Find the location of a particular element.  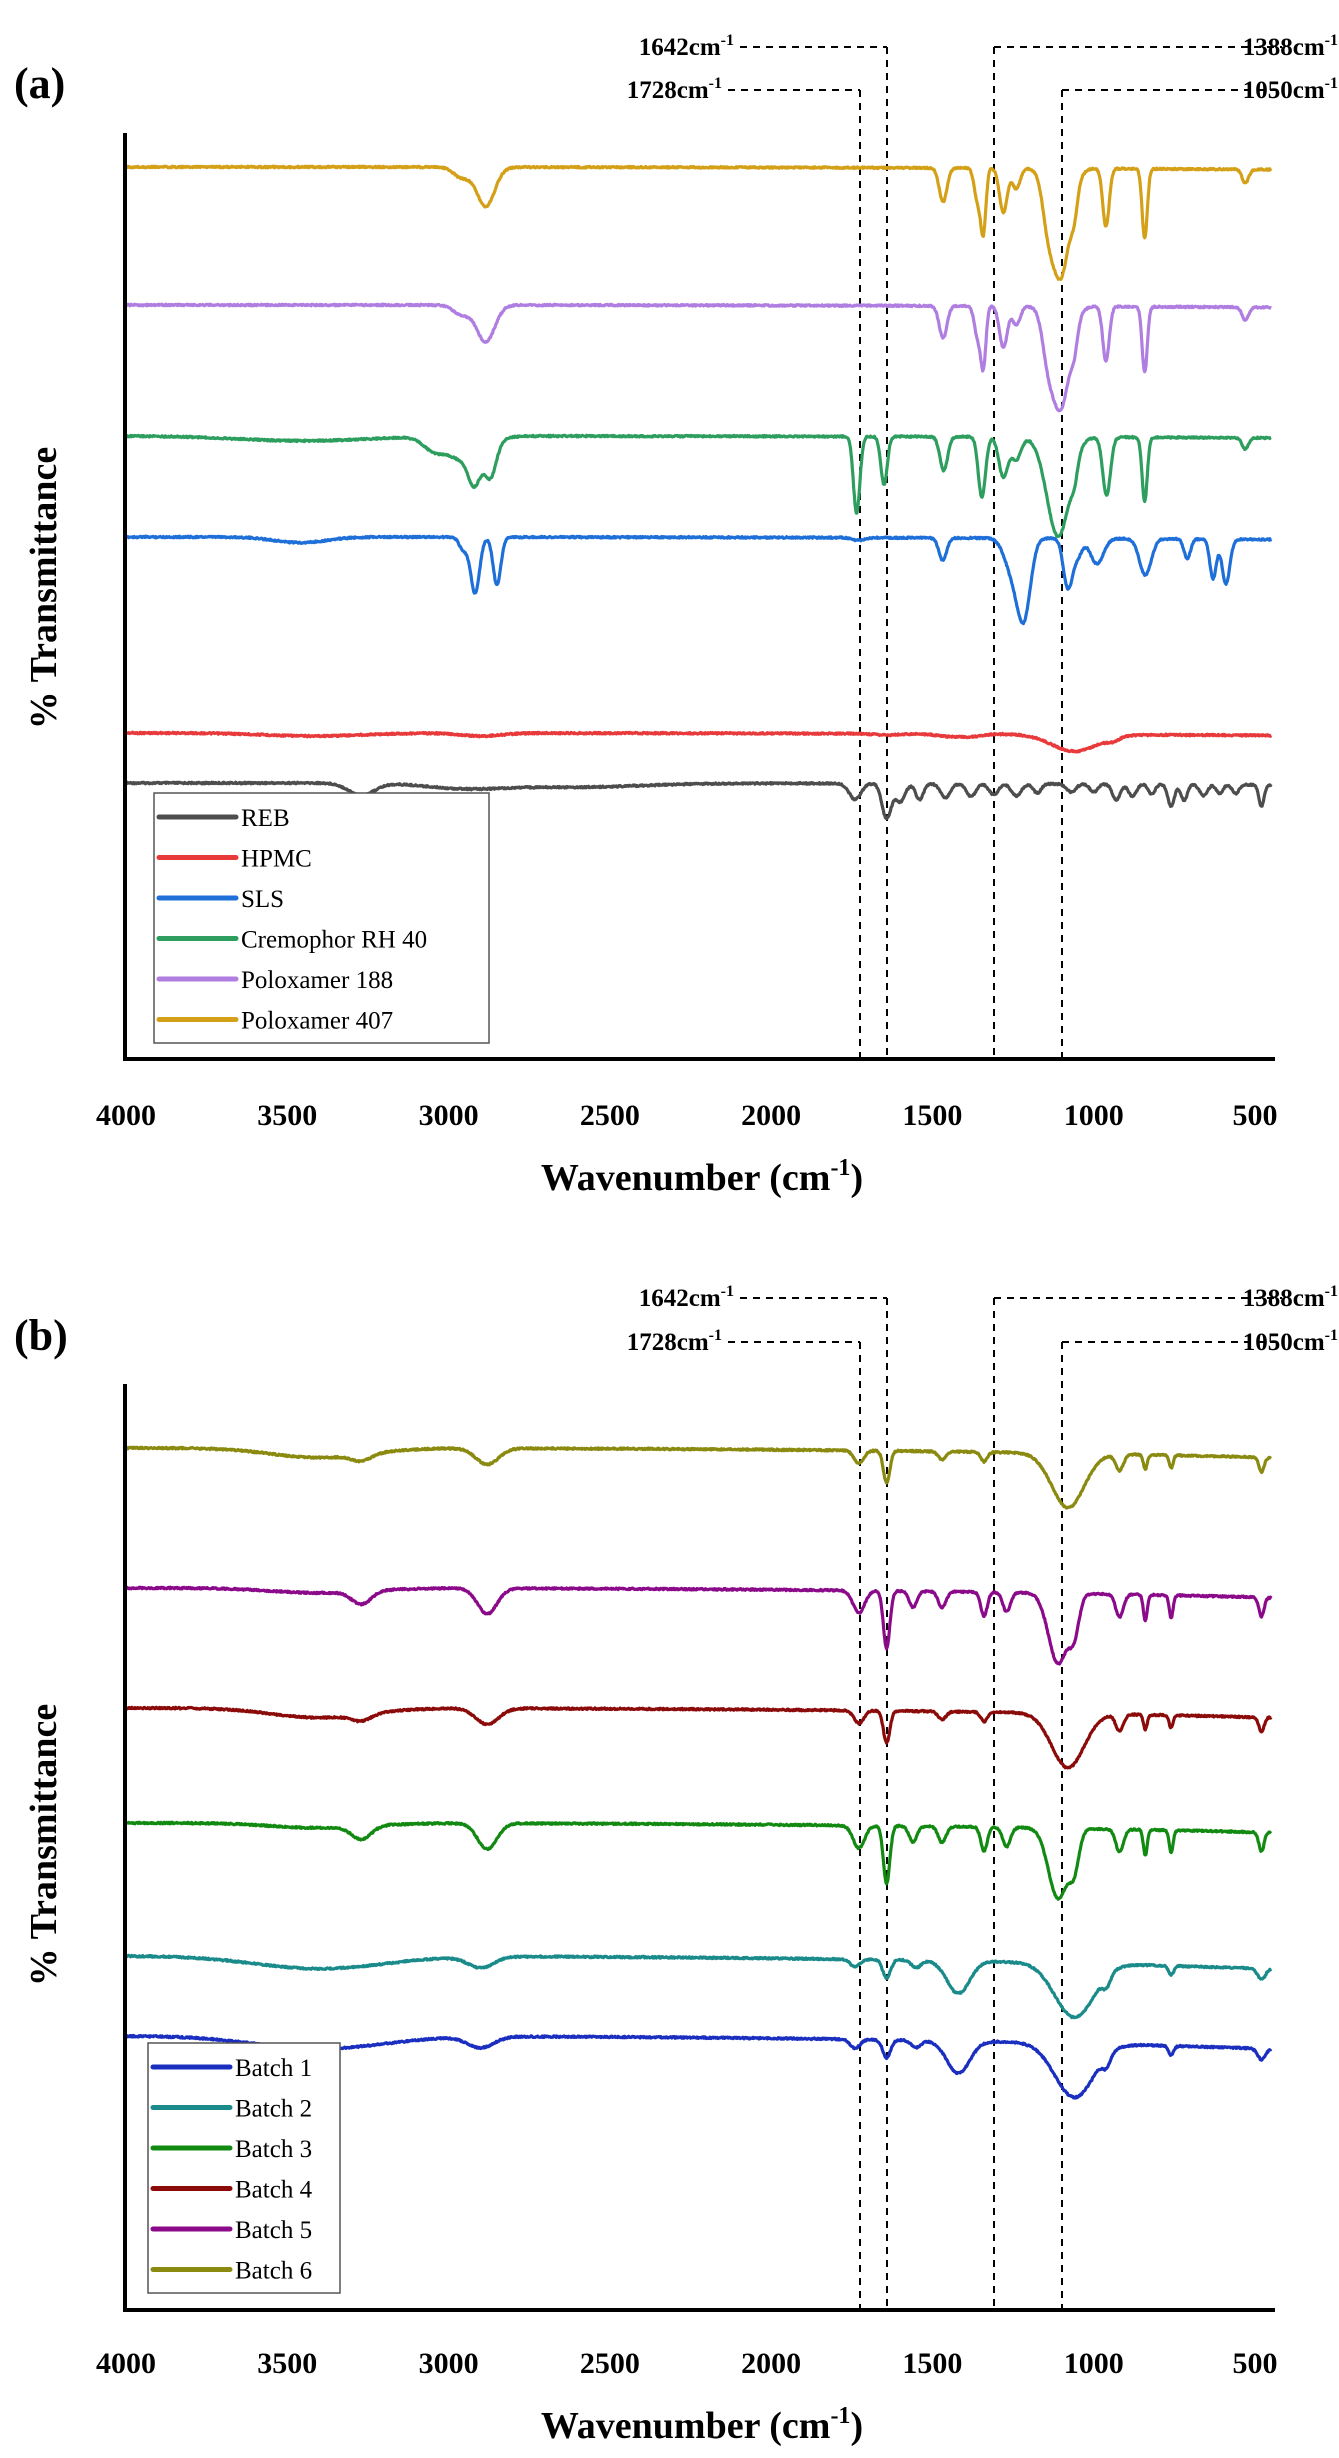

panel-b-label: (b) is located at coordinates (41, 1335).